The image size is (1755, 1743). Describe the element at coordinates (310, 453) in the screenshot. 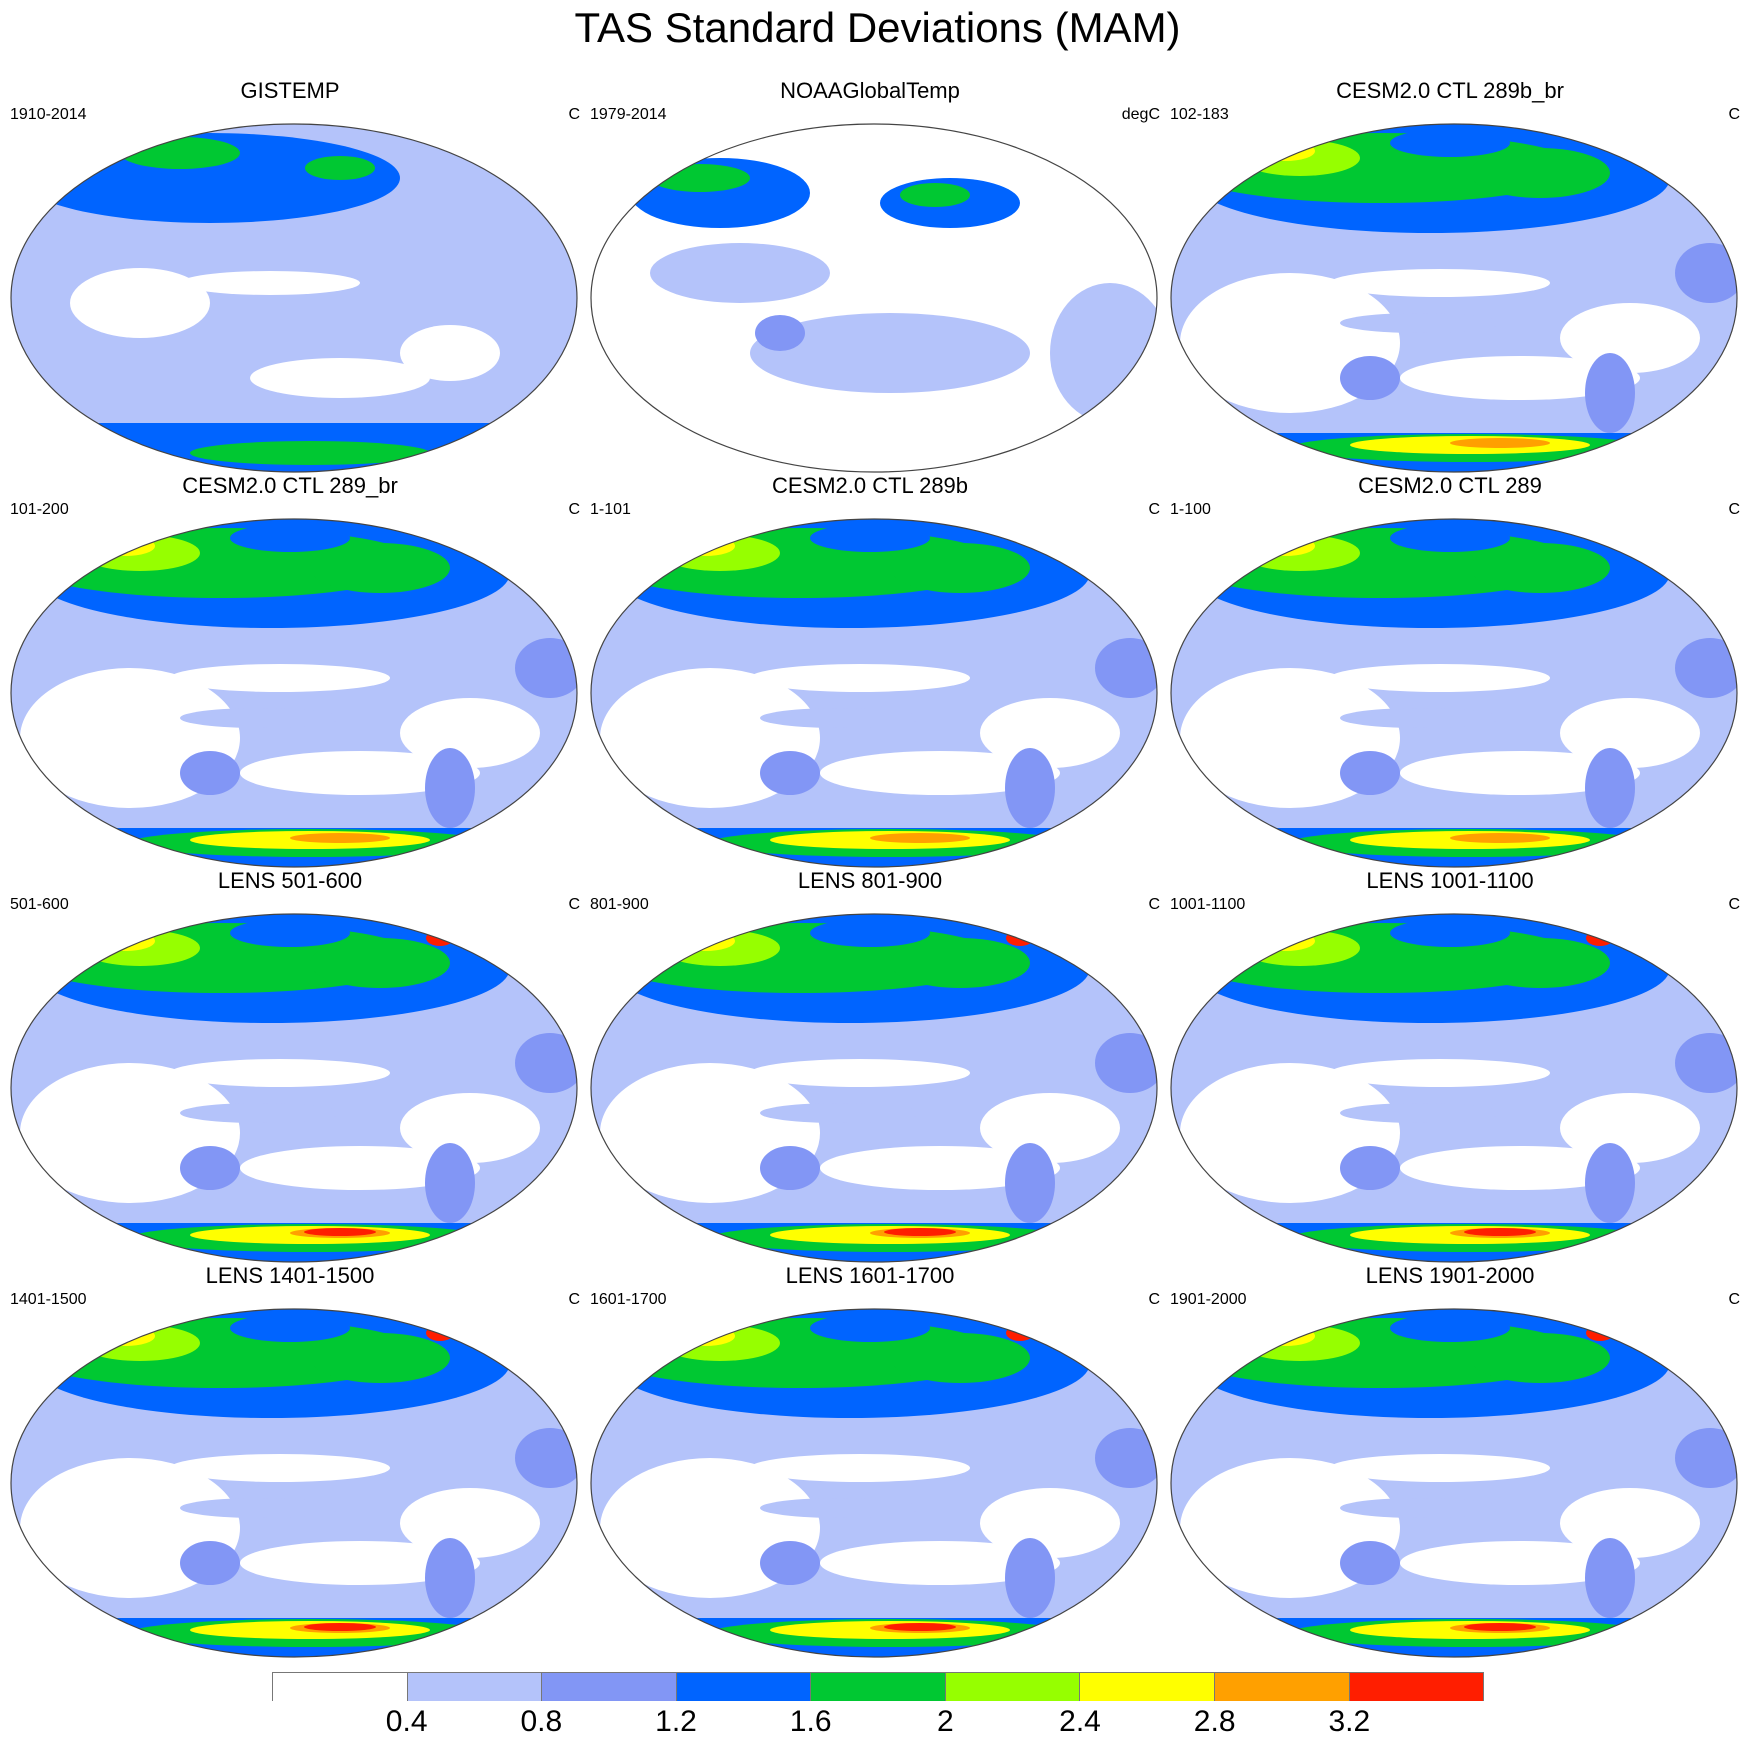

I see `field-antarctica` at that location.